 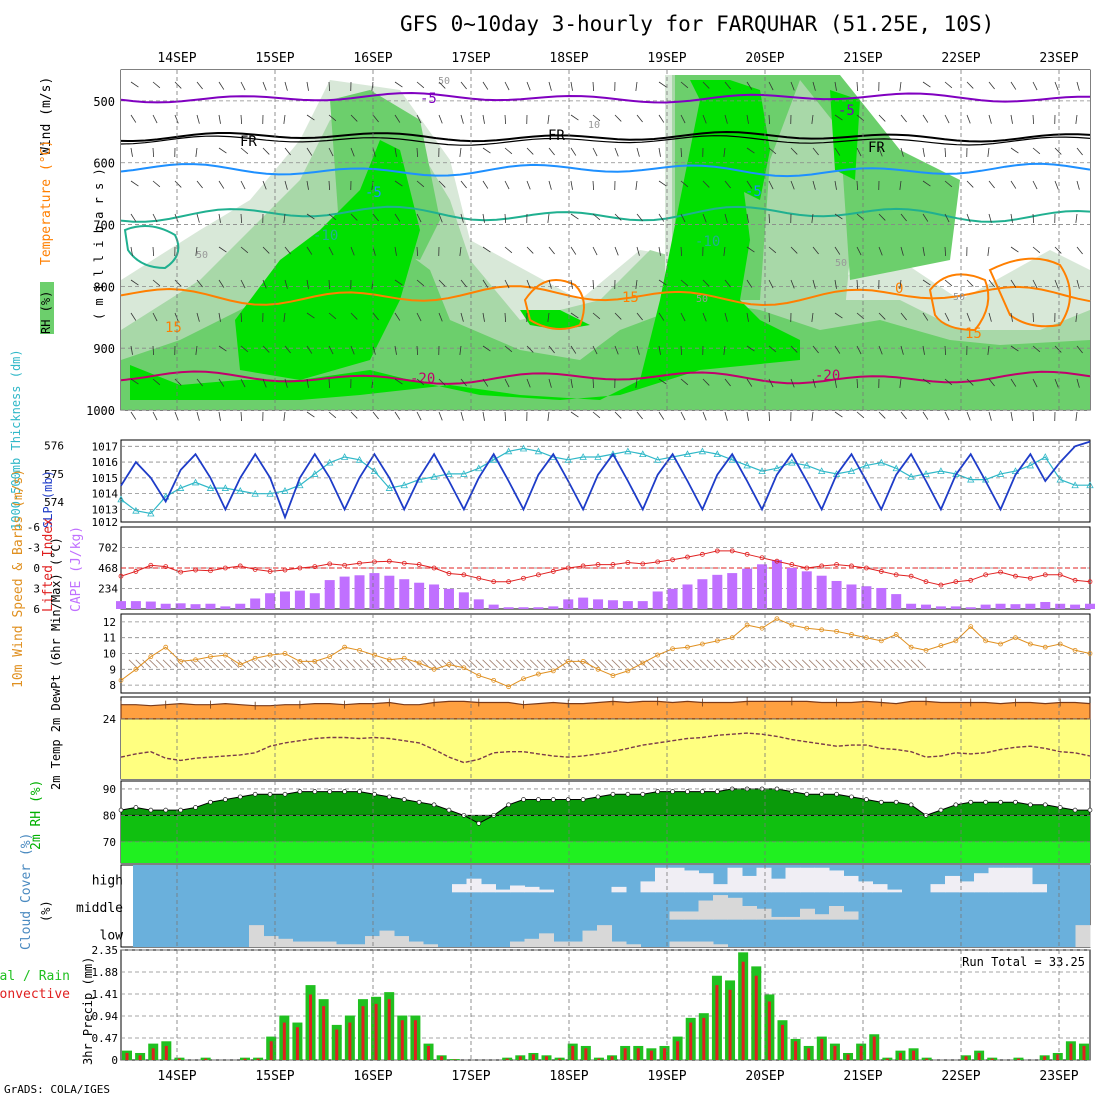 What do you see at coordinates (109, 842) in the screenshot?
I see `rh-tick-label: 70` at bounding box center [109, 842].